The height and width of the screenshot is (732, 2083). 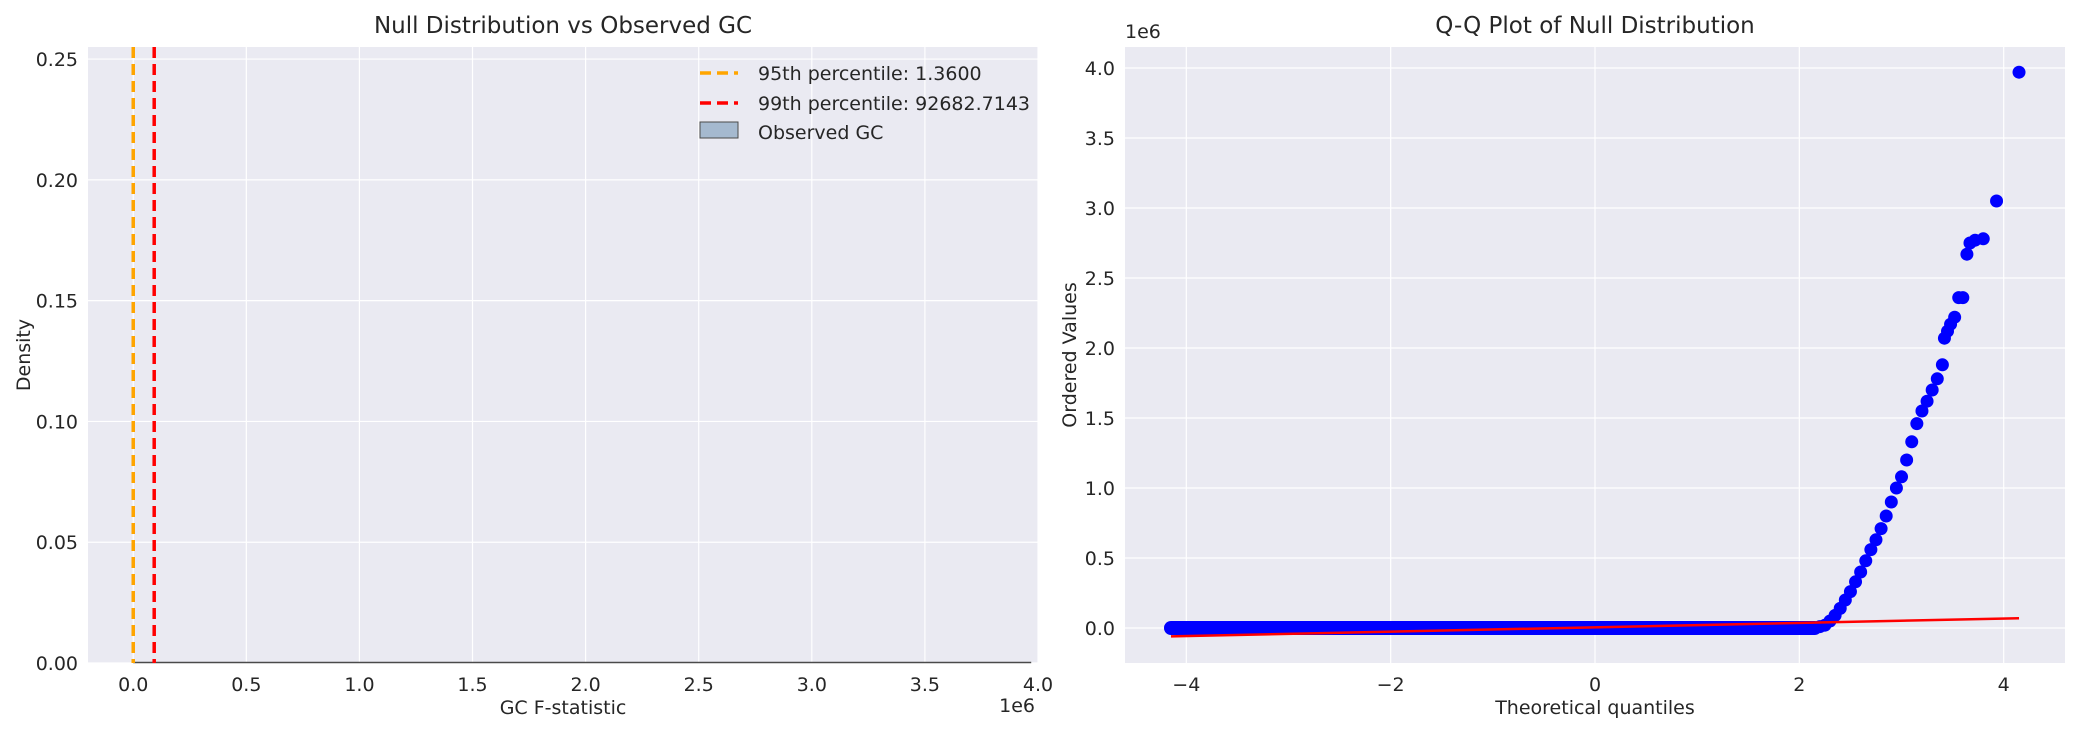 I want to click on right-x-tick-label: −4, so click(x=1186, y=685).